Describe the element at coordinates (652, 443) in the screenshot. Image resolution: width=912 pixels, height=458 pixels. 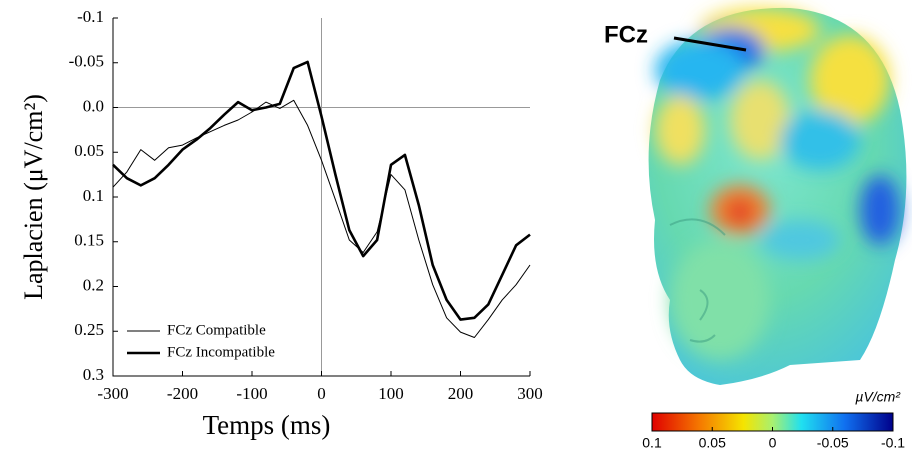
I see `colorbar-tick-label: 0.1` at that location.